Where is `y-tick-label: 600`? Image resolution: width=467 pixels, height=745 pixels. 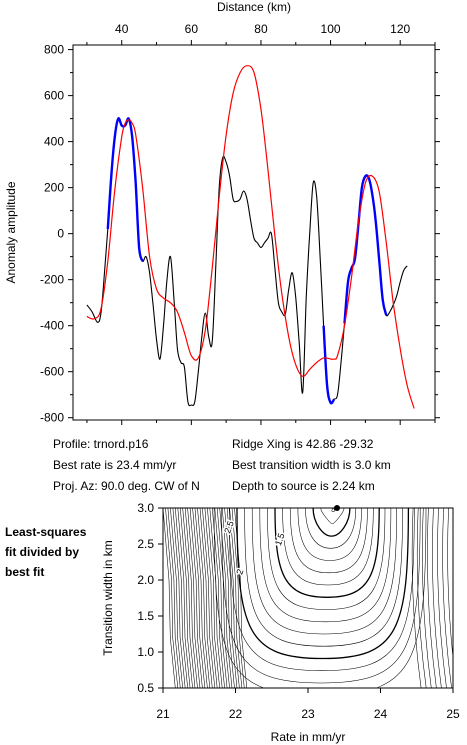 y-tick-label: 600 is located at coordinates (54, 96).